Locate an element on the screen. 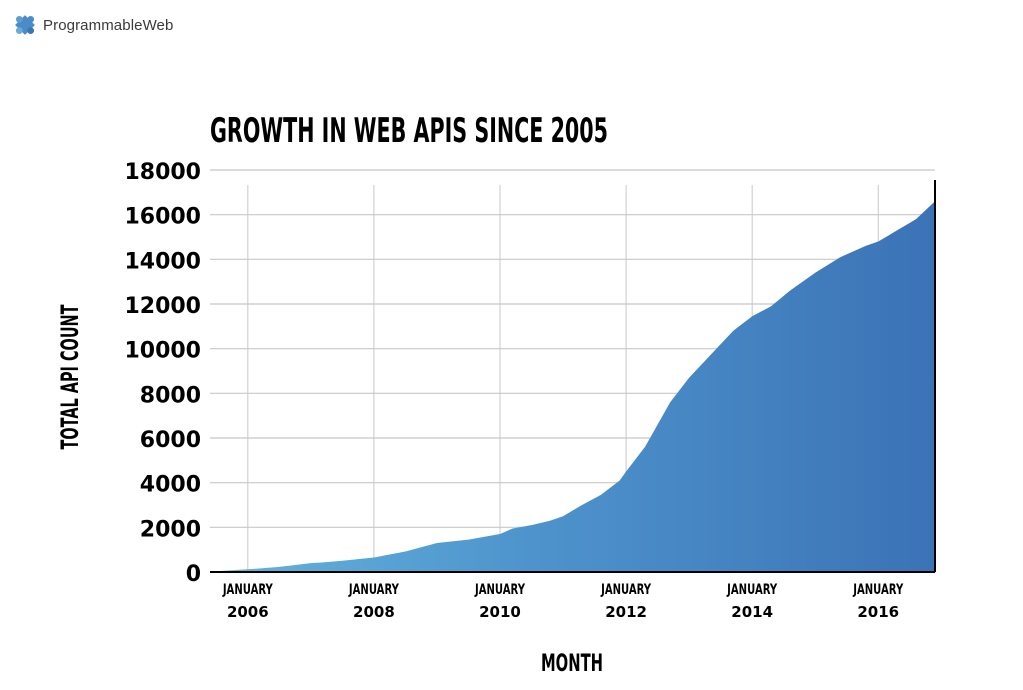 The width and height of the screenshot is (1023, 690). y-tick-label: 12000 is located at coordinates (162, 306).